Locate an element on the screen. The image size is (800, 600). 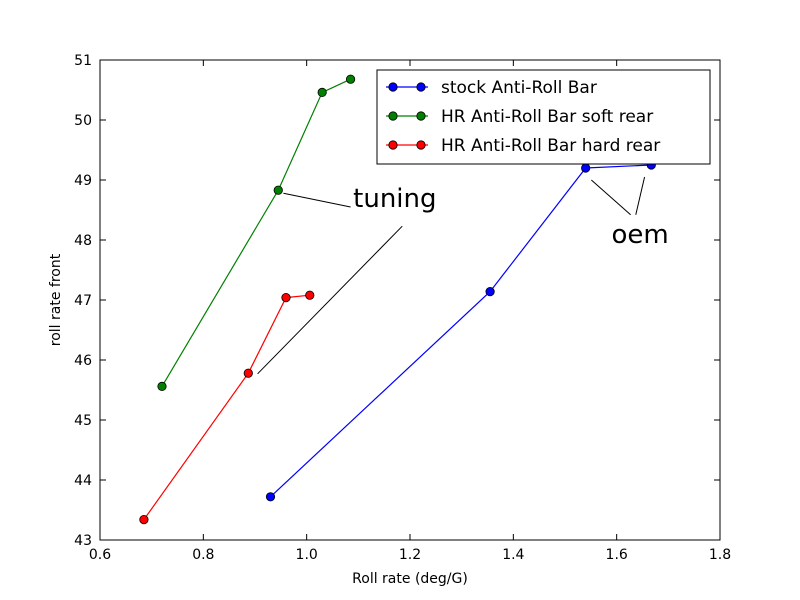
y-tick-label: 50 is located at coordinates (83, 121).